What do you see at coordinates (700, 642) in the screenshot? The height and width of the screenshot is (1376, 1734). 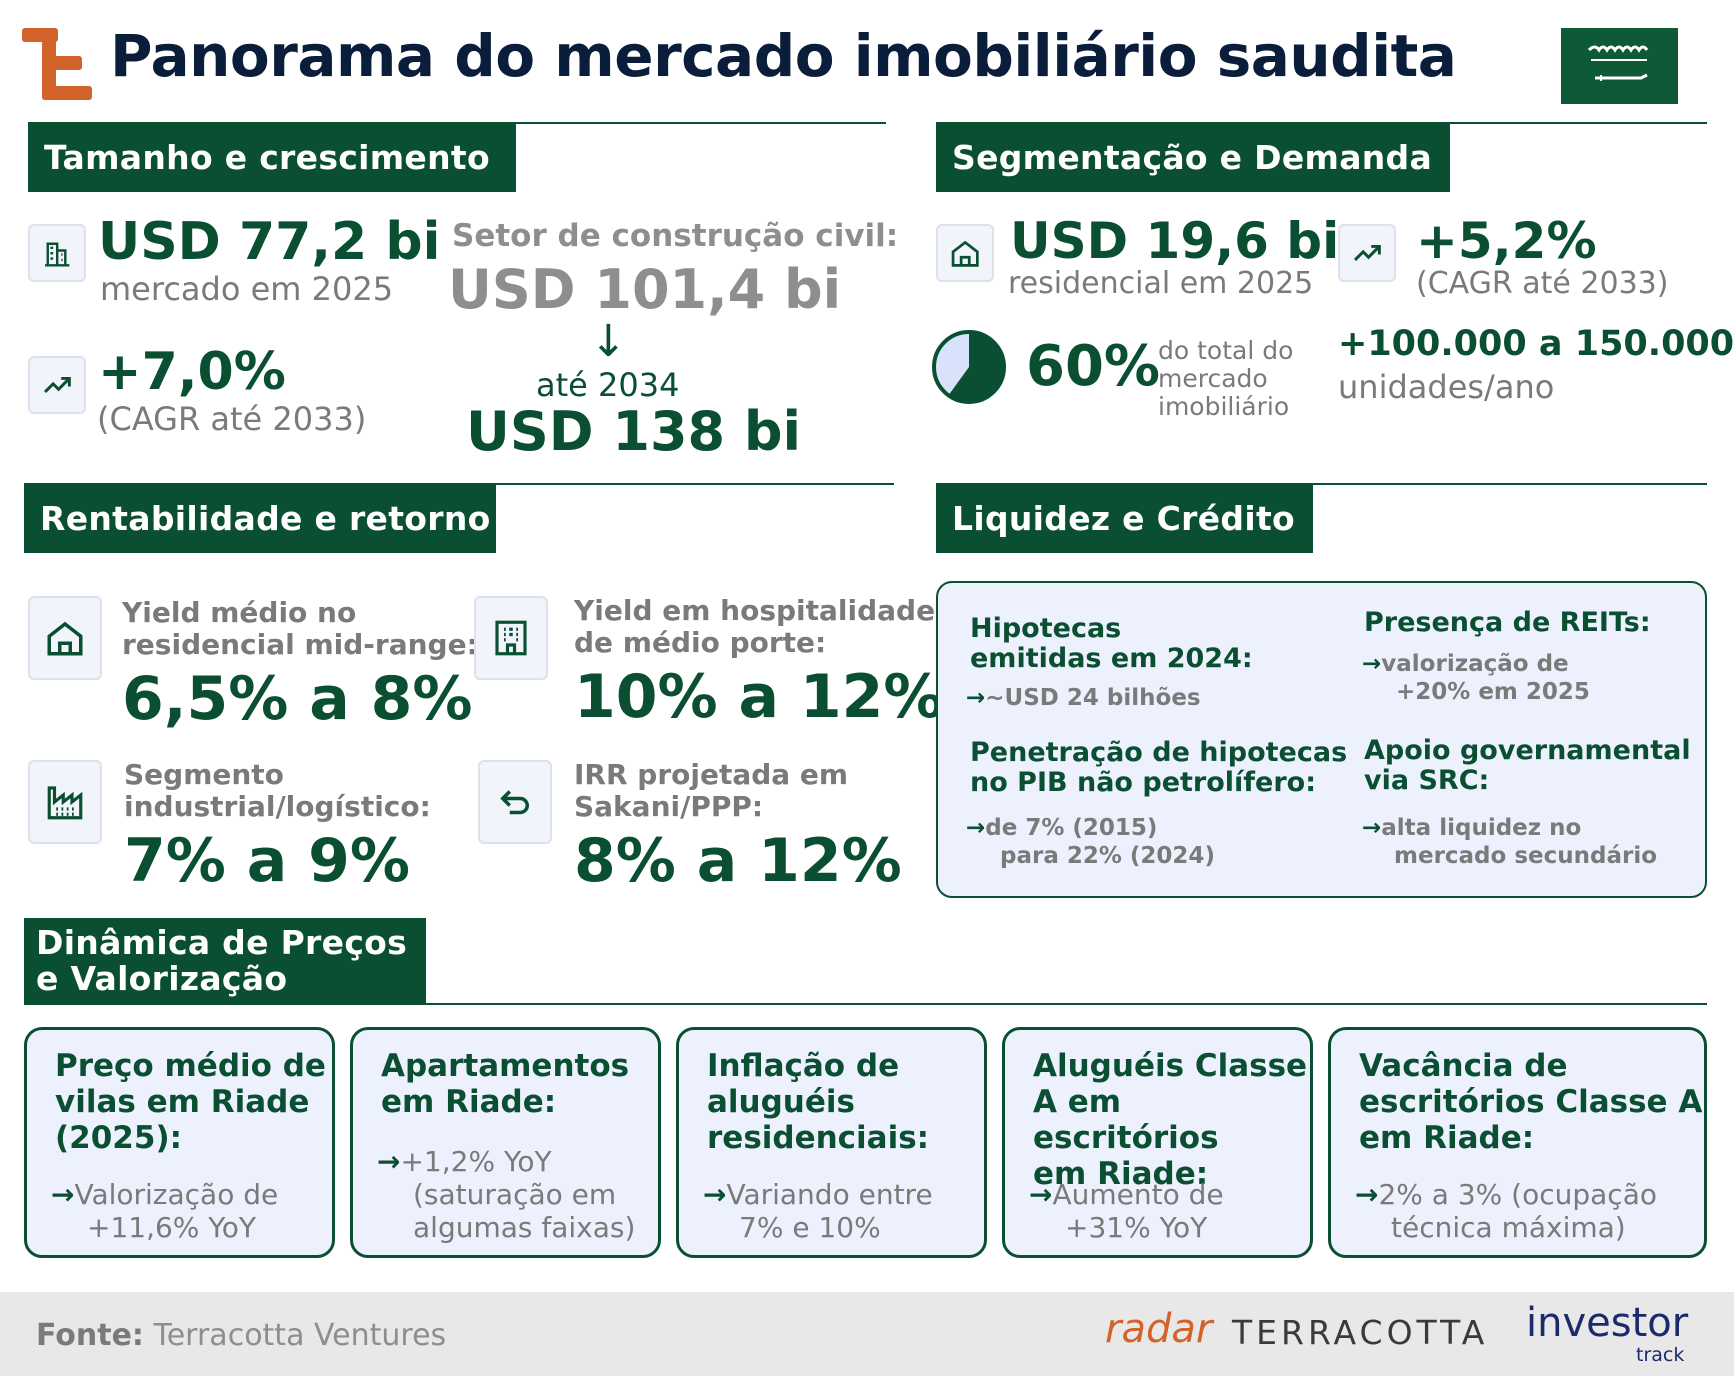 I see `profit-label-line-2: de médio porte:` at bounding box center [700, 642].